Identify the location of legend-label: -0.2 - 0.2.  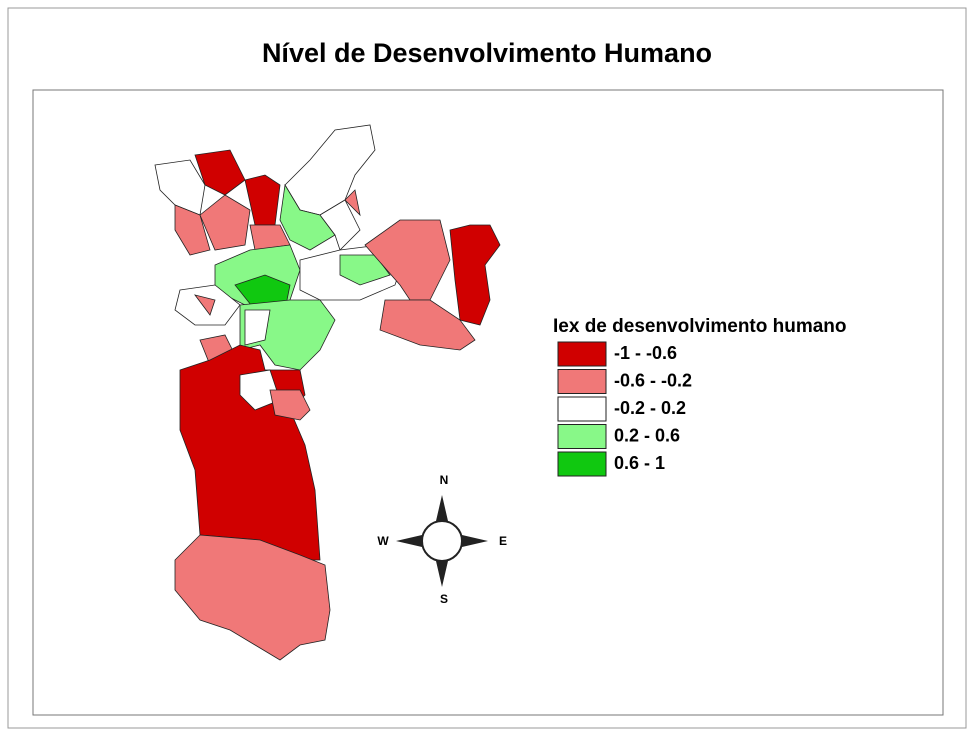
(650, 408).